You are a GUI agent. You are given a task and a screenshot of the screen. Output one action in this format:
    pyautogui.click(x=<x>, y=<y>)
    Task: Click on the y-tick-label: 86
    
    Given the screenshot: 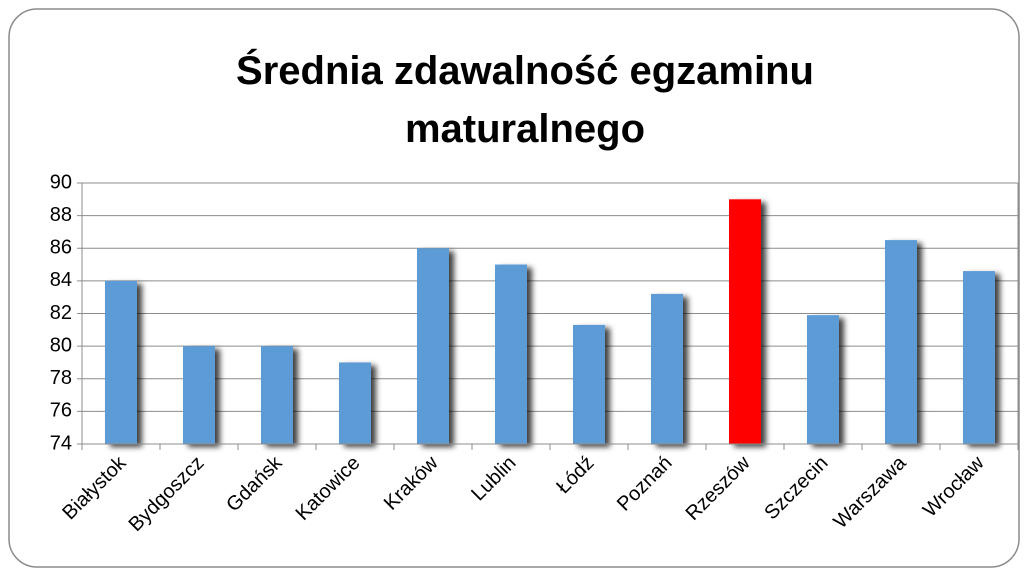 What is the action you would take?
    pyautogui.click(x=61, y=248)
    